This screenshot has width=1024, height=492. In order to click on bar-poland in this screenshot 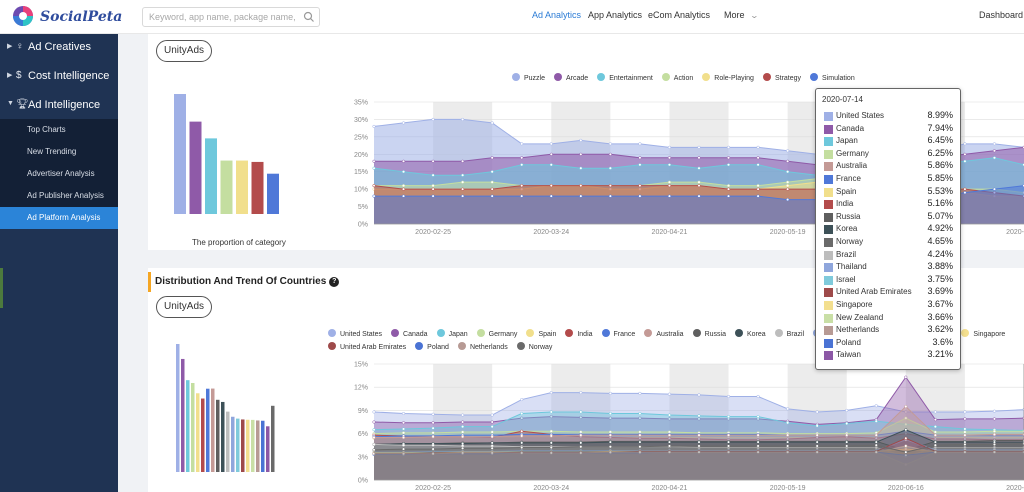, I will do `click(263, 446)`.